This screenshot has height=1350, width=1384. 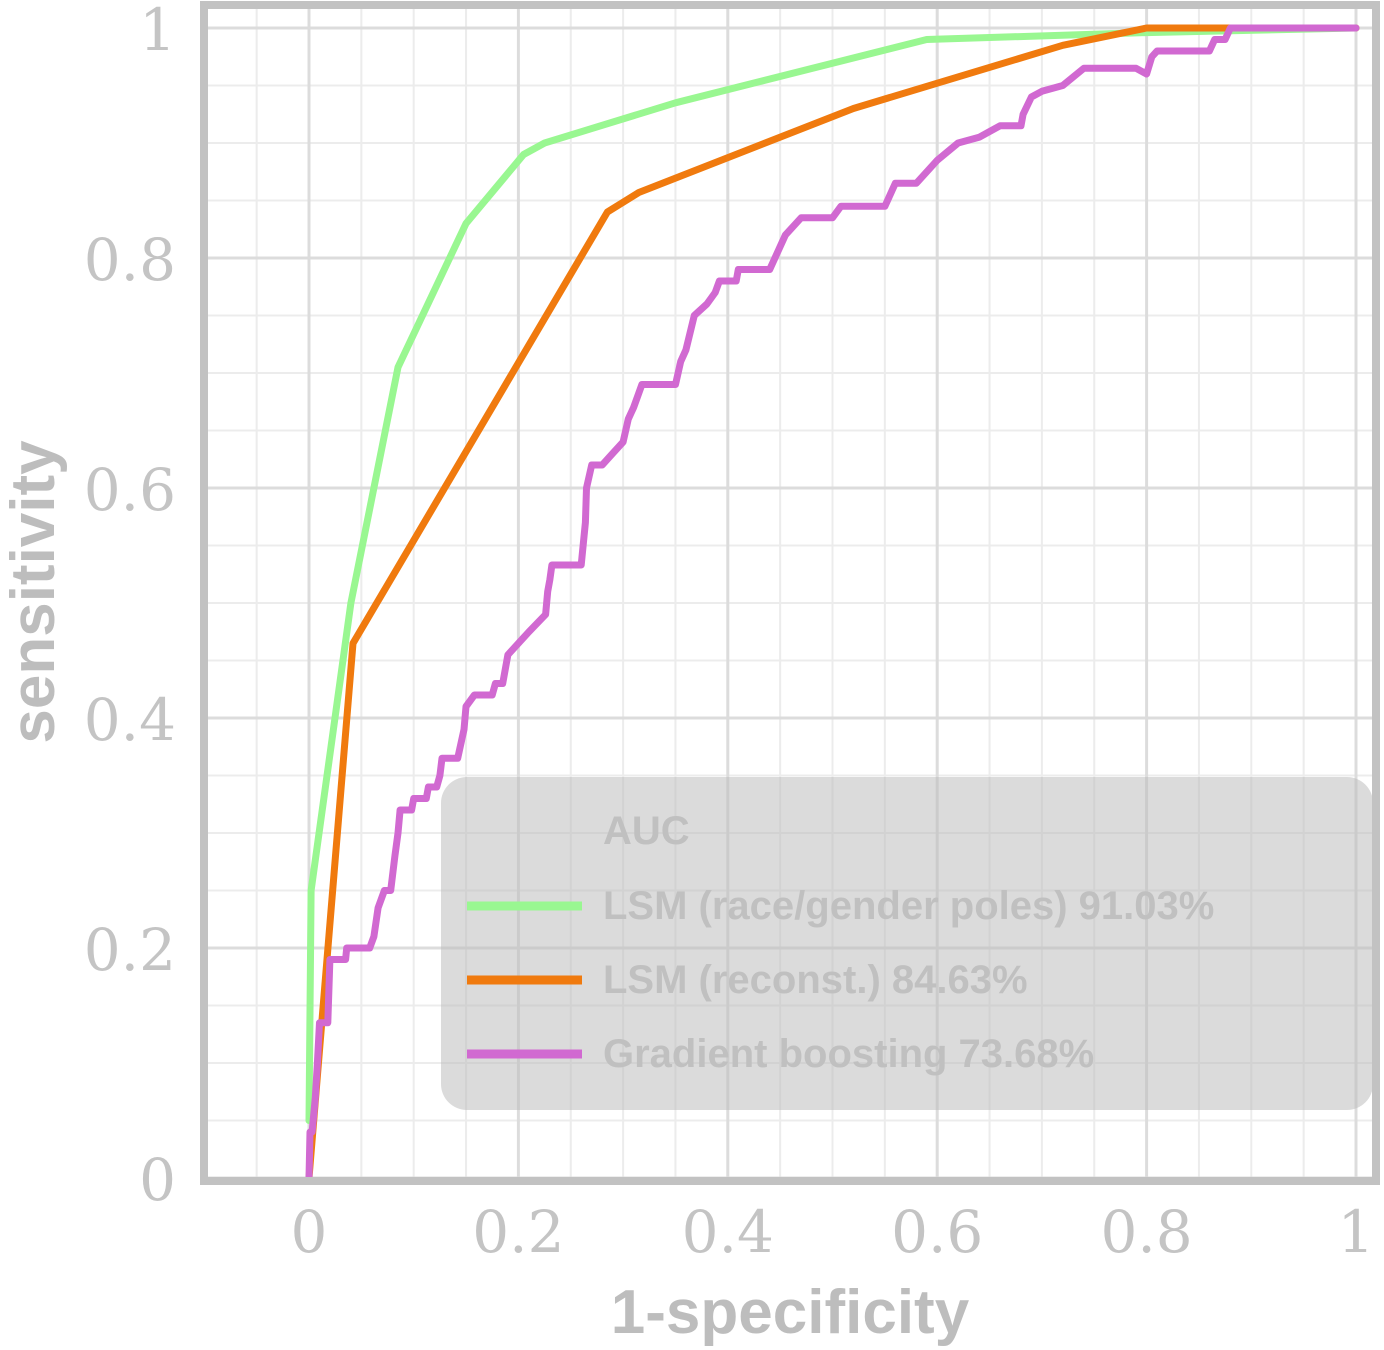 What do you see at coordinates (790, 1312) in the screenshot?
I see `x-axis-title: 1-specificity` at bounding box center [790, 1312].